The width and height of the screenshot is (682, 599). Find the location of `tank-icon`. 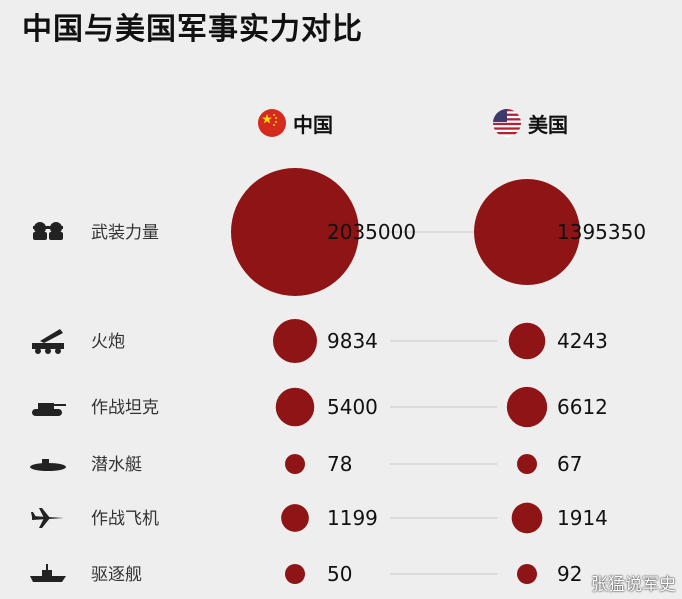

tank-icon is located at coordinates (49, 409).